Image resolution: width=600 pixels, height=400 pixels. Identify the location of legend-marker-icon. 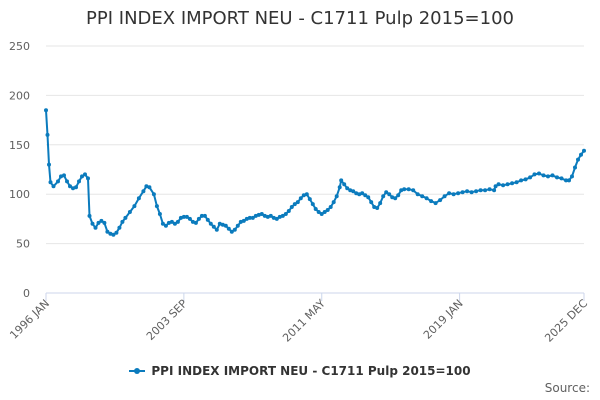
(137, 371).